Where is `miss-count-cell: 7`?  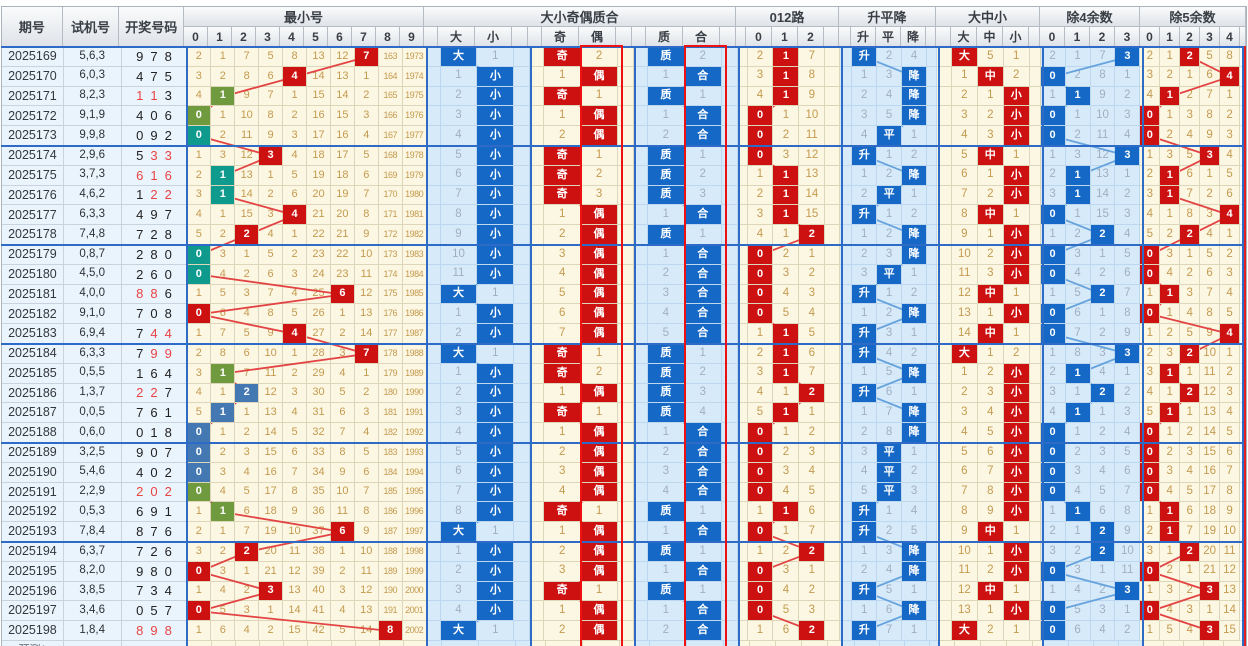
miss-count-cell: 7 is located at coordinates (366, 195).